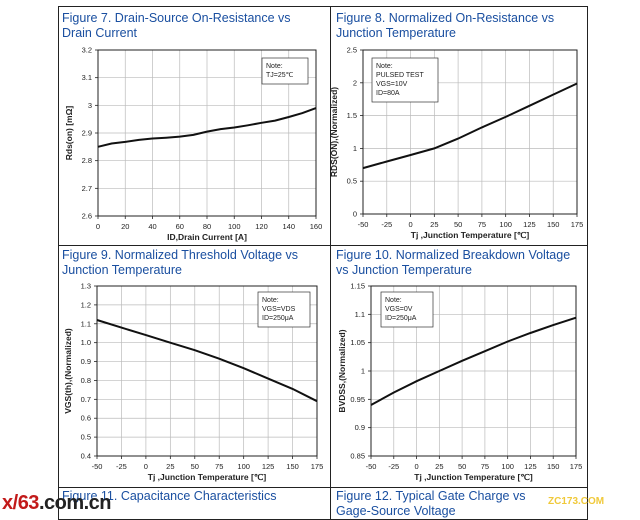 The image size is (640, 520). What do you see at coordinates (90, 105) in the screenshot?
I see `fig7-ytick-label: 3` at bounding box center [90, 105].